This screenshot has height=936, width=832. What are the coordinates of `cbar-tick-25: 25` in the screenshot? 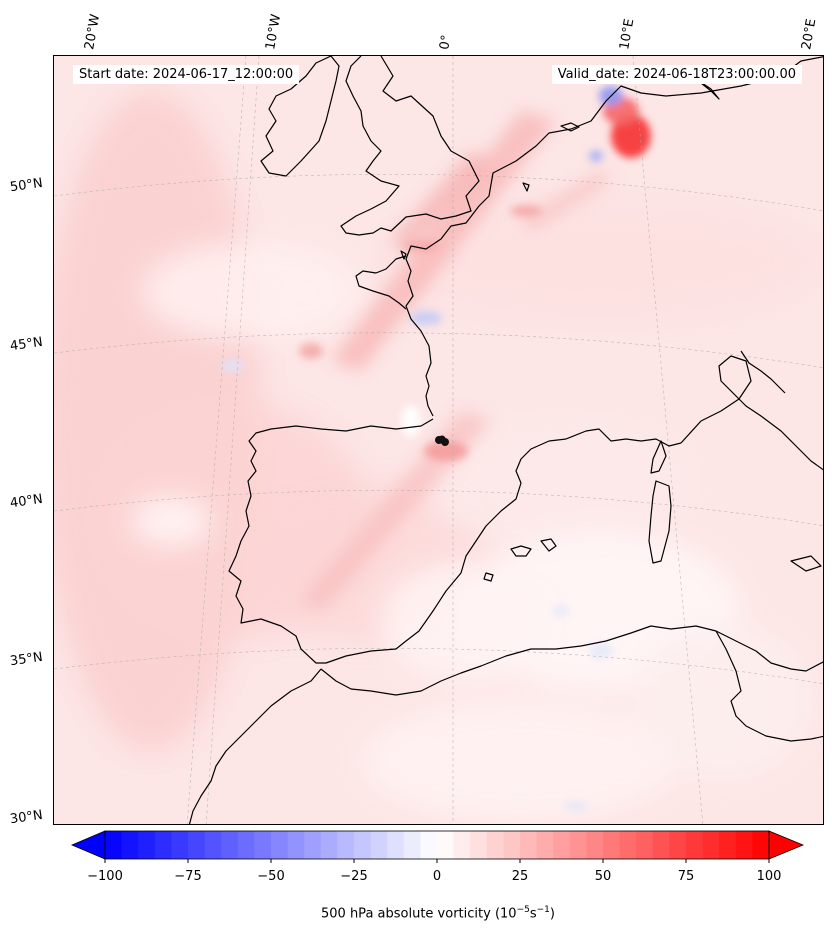 It's located at (520, 876).